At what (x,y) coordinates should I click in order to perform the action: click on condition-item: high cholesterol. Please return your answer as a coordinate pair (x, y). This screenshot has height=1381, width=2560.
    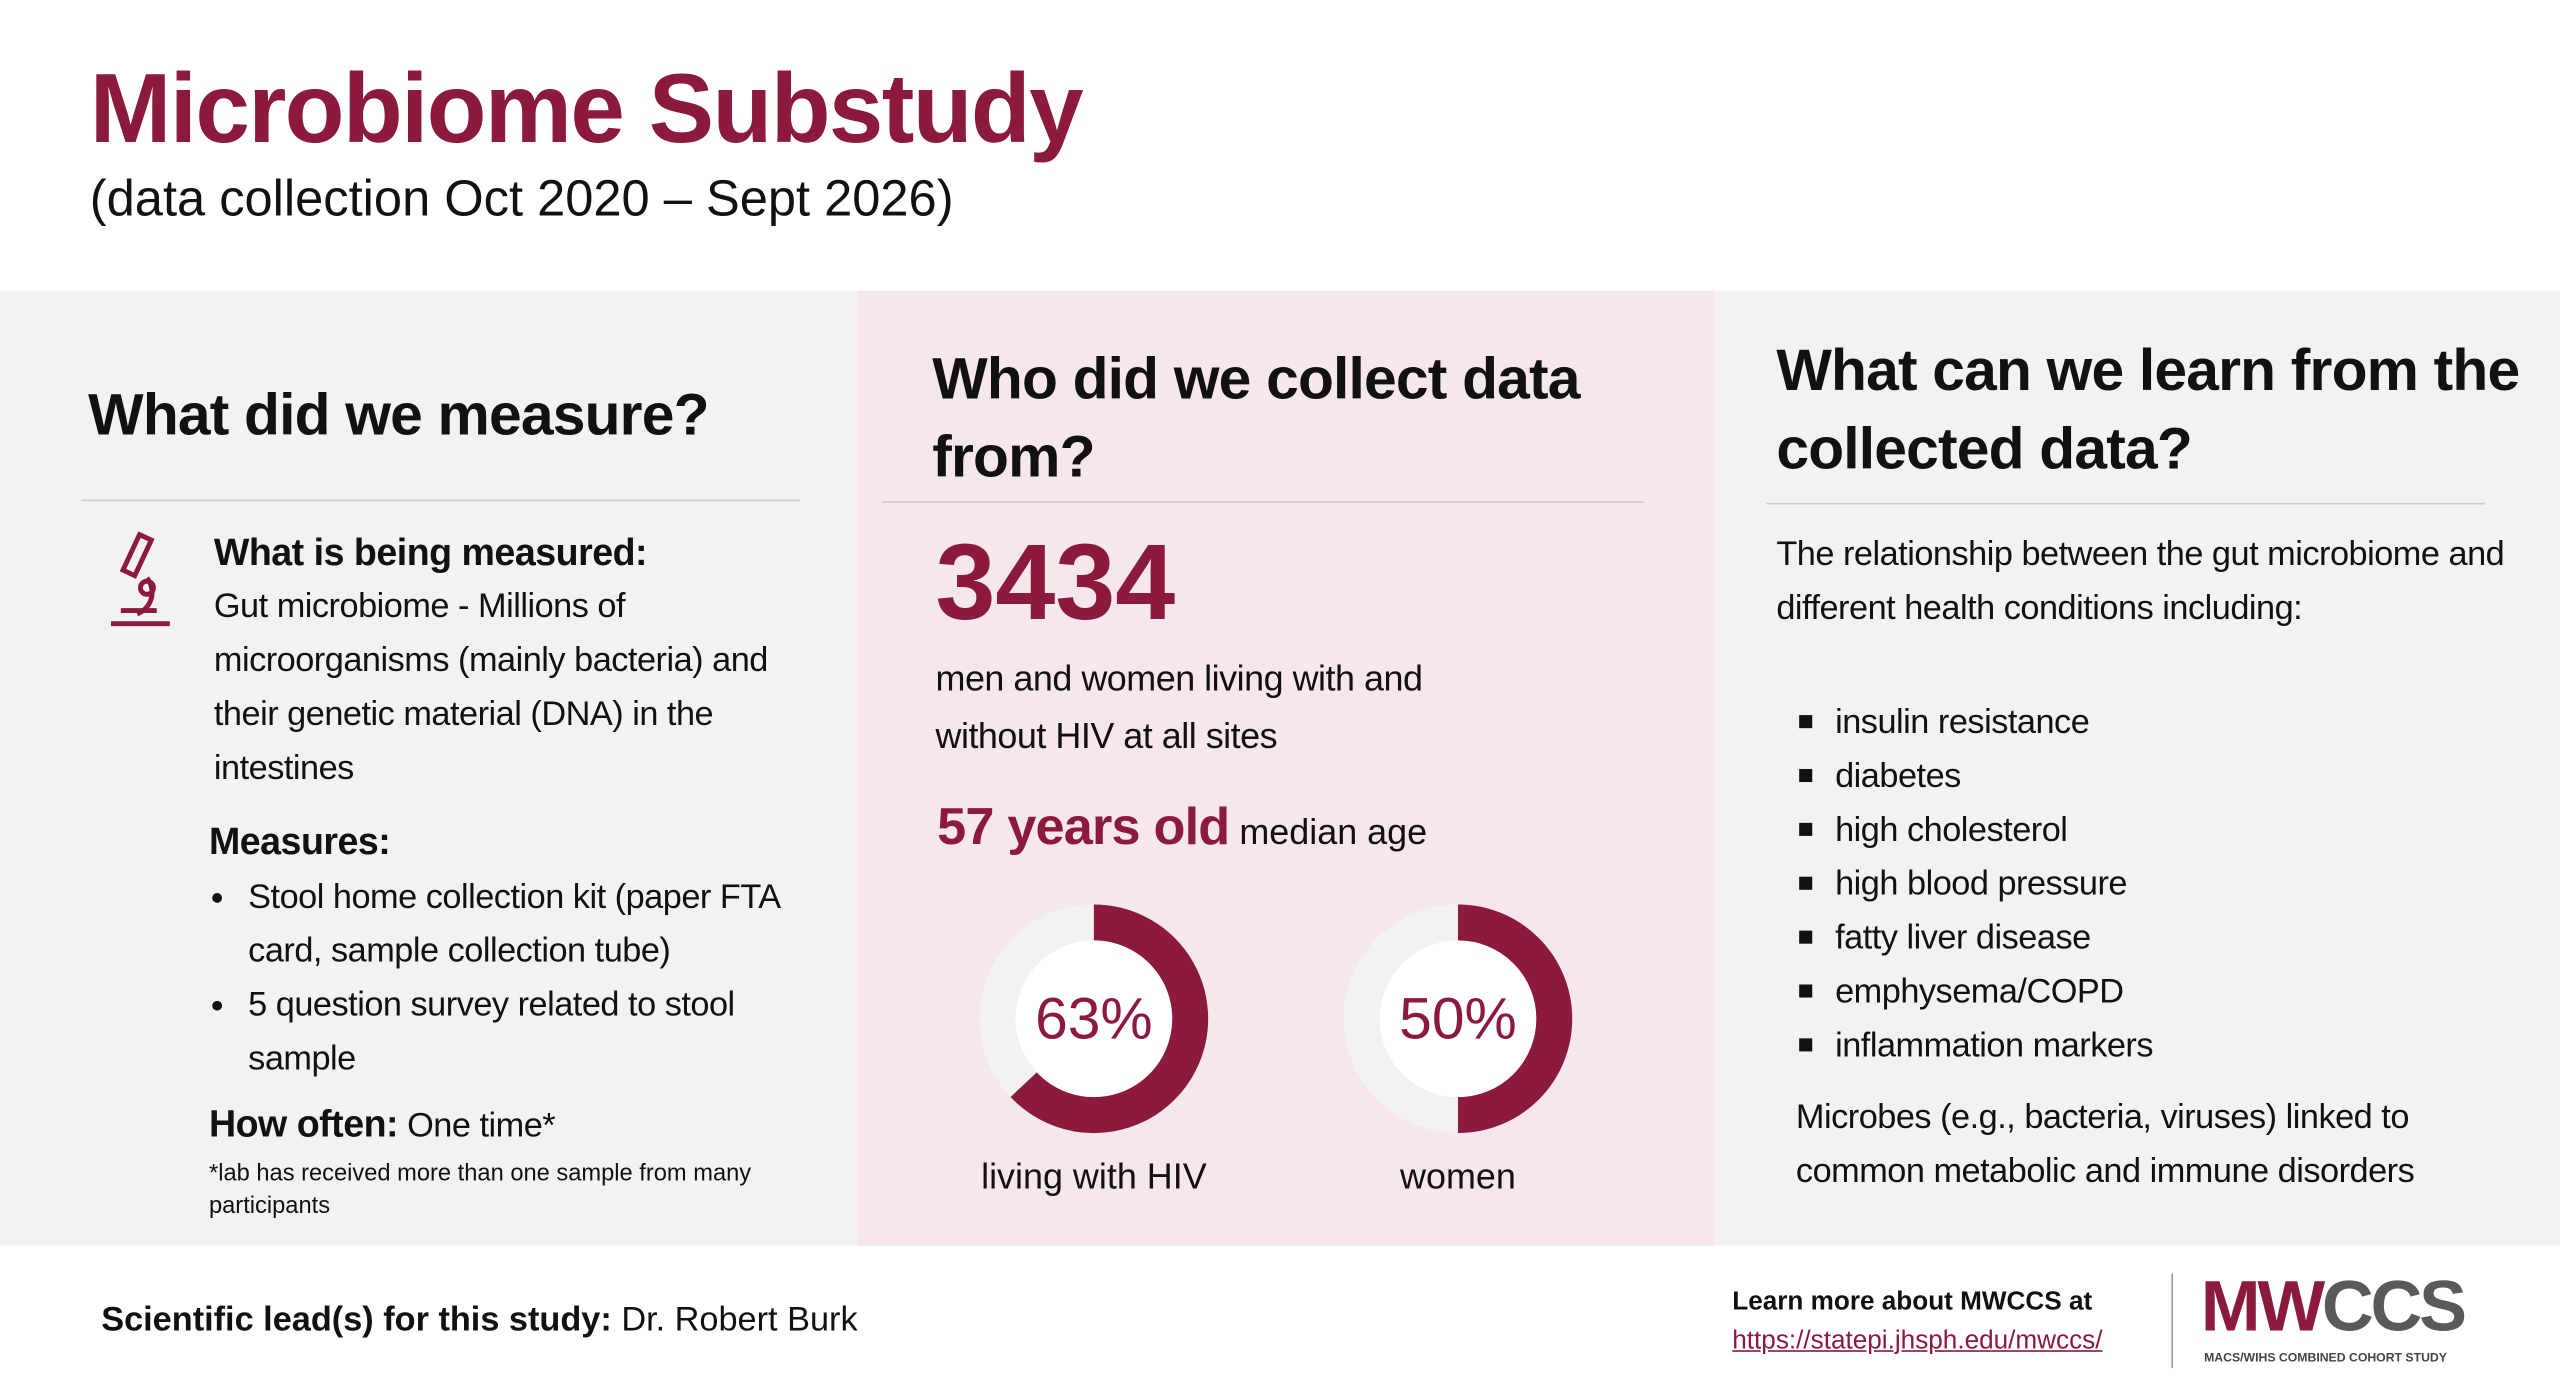
    Looking at the image, I should click on (1964, 830).